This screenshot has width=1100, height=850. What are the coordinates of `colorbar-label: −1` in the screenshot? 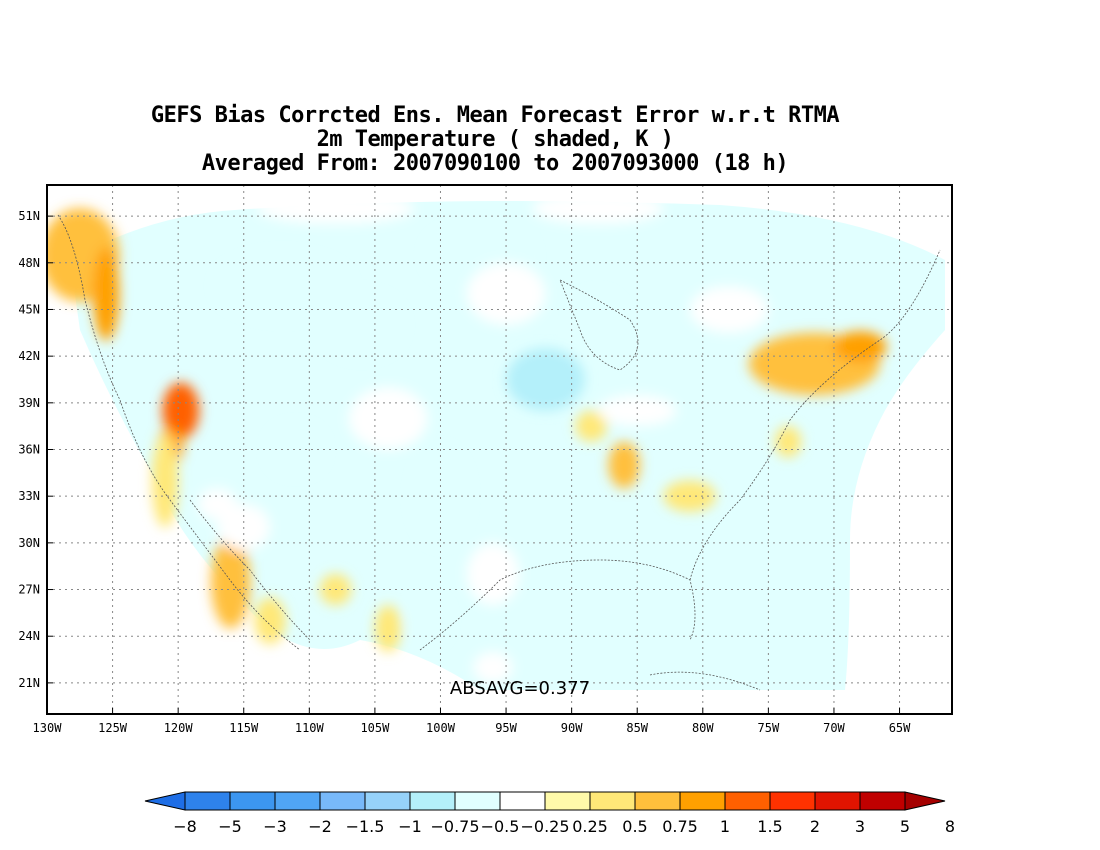 It's located at (410, 826).